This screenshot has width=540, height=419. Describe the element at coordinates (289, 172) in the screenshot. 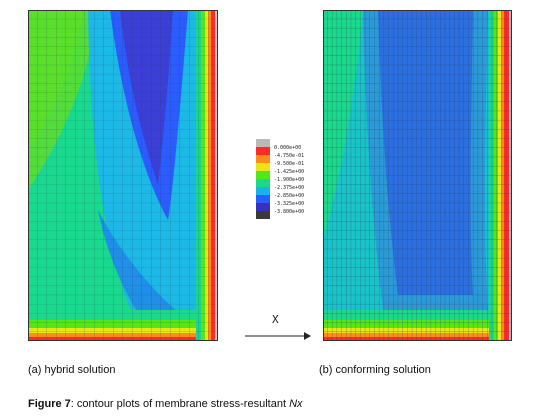

I see `legend-value: -1.425e+00` at that location.